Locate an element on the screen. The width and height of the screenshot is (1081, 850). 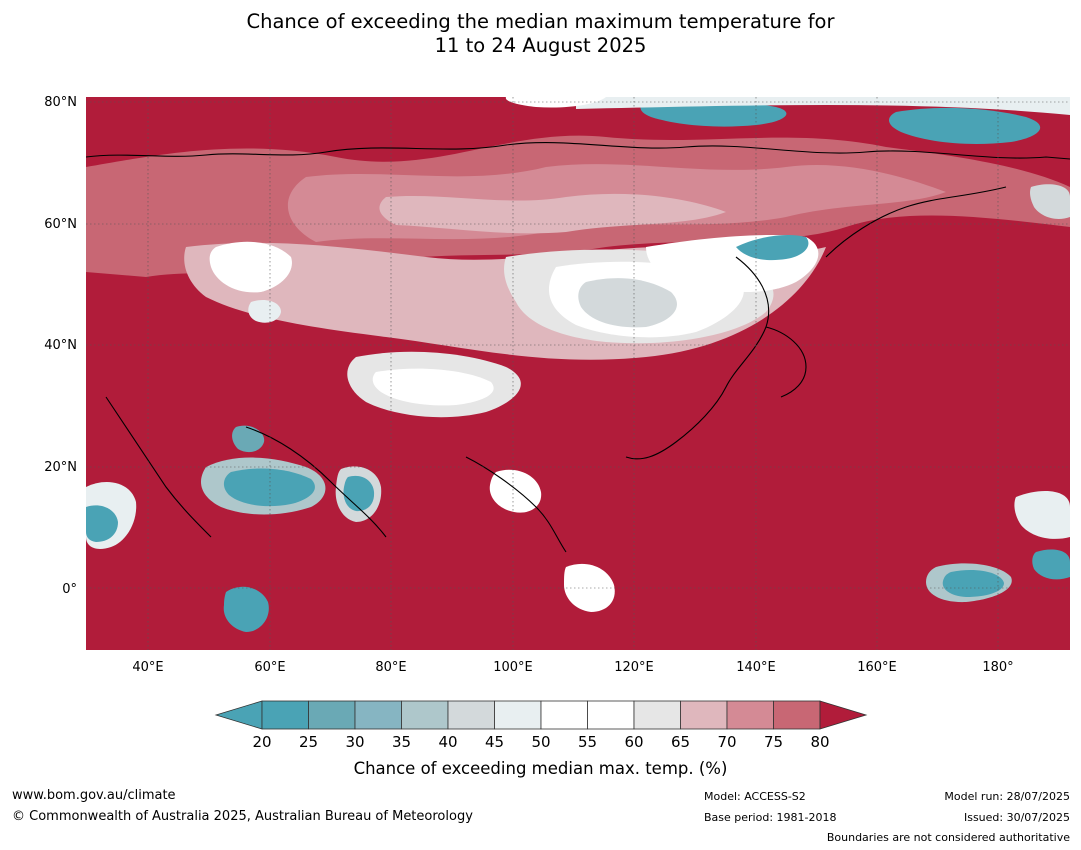
coastline-kamchatka is located at coordinates (916, 222).